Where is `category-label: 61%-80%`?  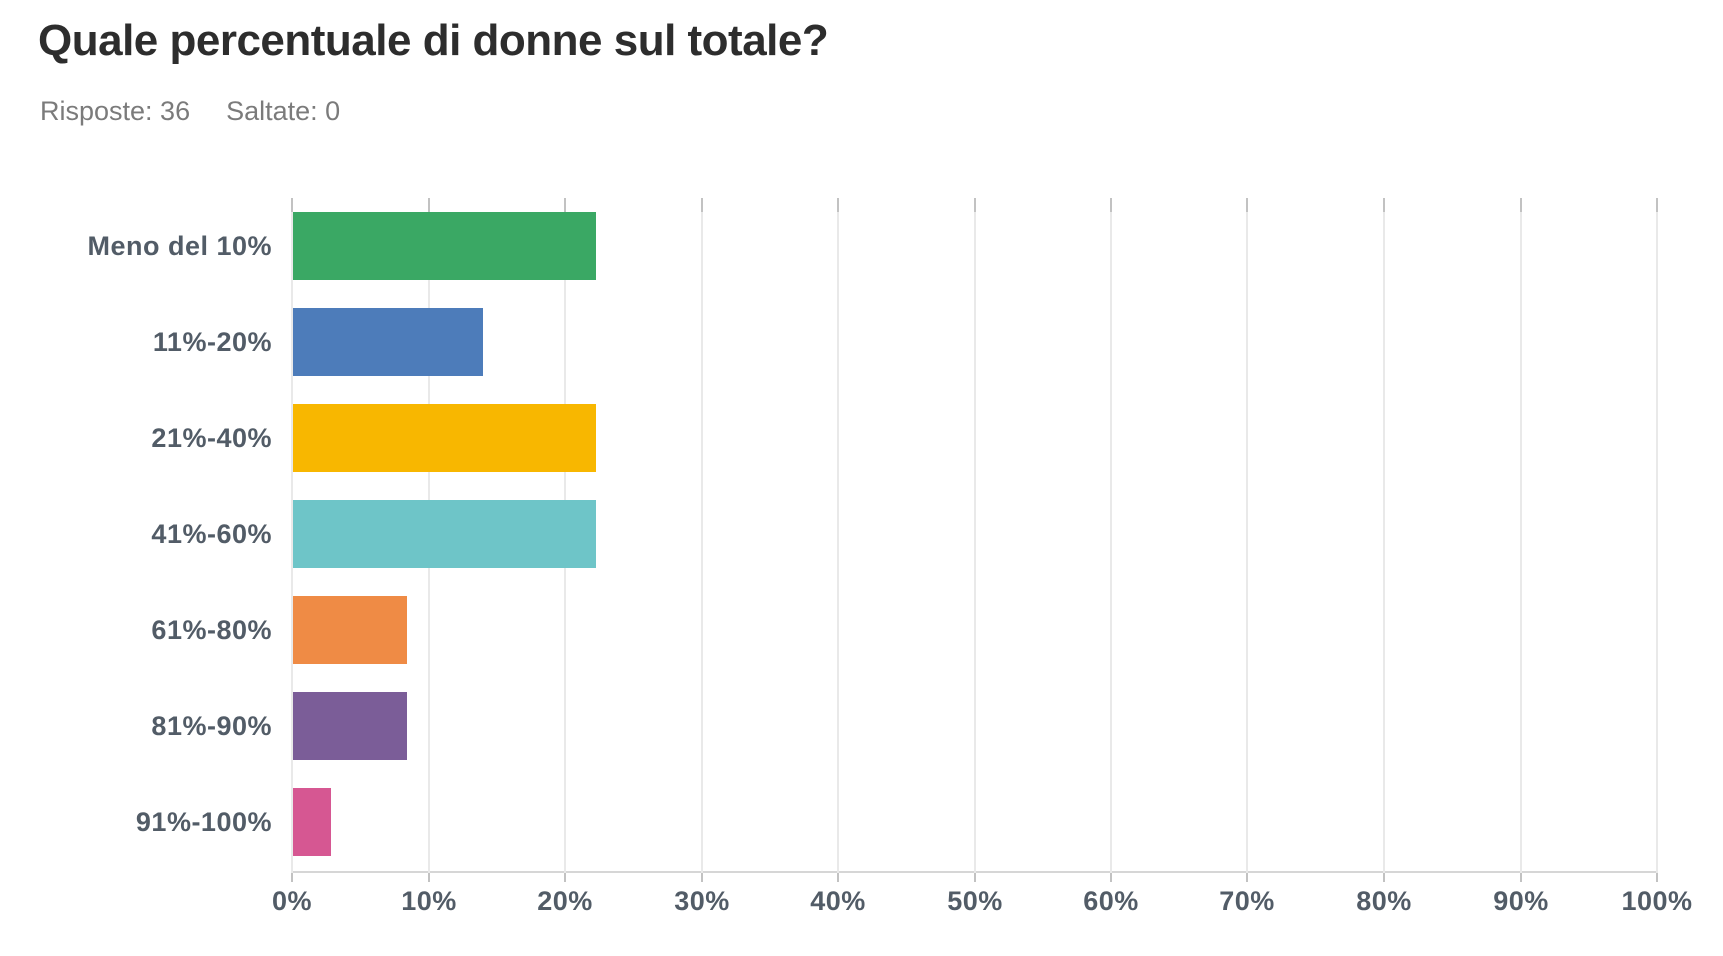 category-label: 61%-80% is located at coordinates (211, 630).